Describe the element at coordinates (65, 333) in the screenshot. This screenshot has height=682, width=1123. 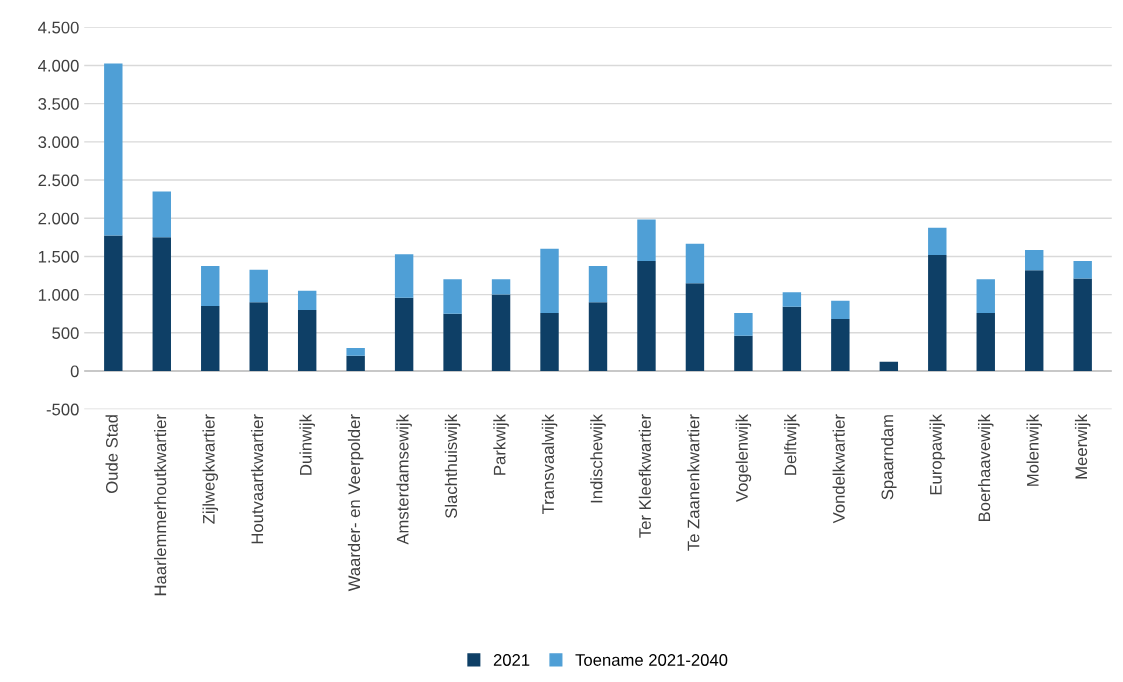
I see `y-tick-label: 500` at that location.